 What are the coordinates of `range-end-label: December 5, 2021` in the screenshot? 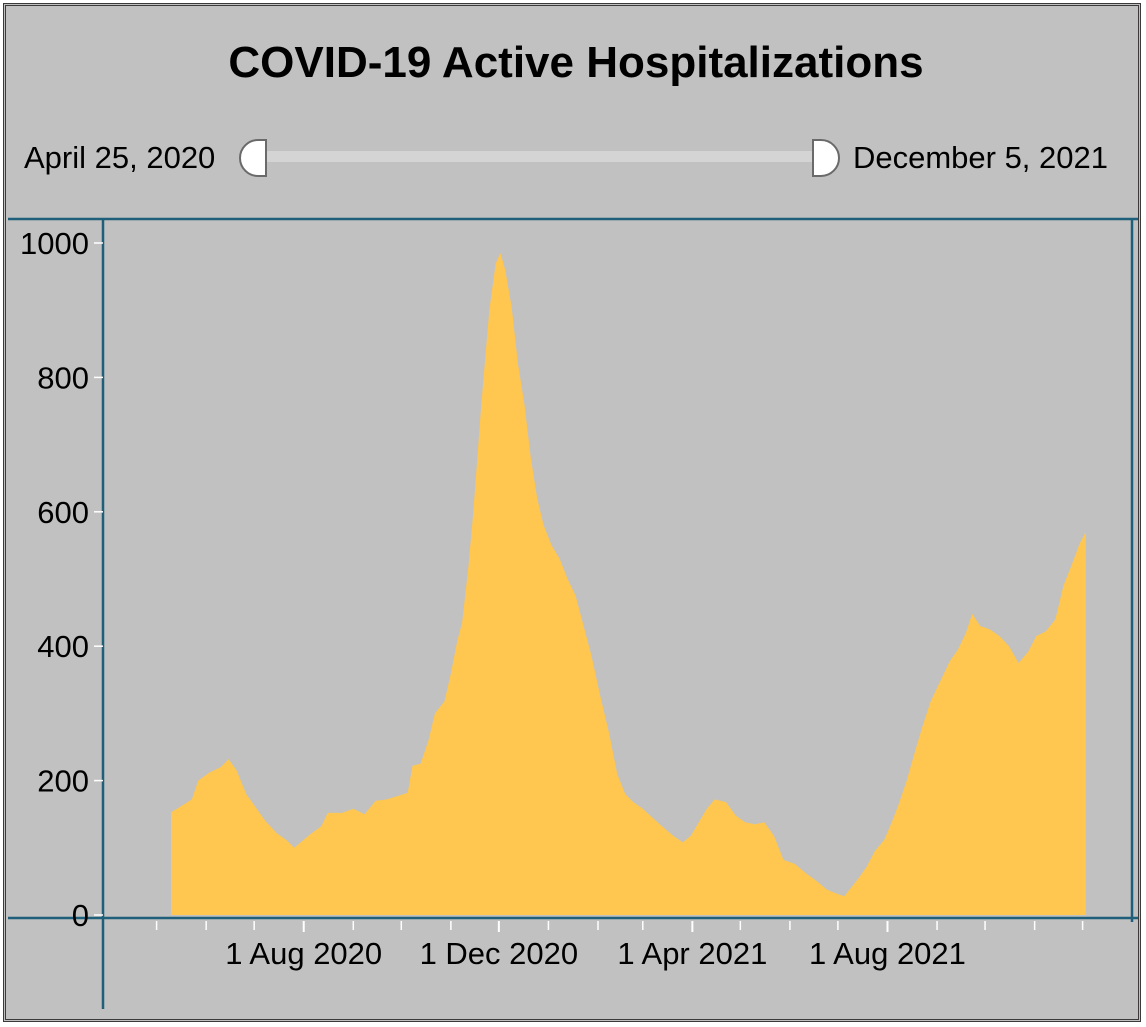 It's located at (980, 157).